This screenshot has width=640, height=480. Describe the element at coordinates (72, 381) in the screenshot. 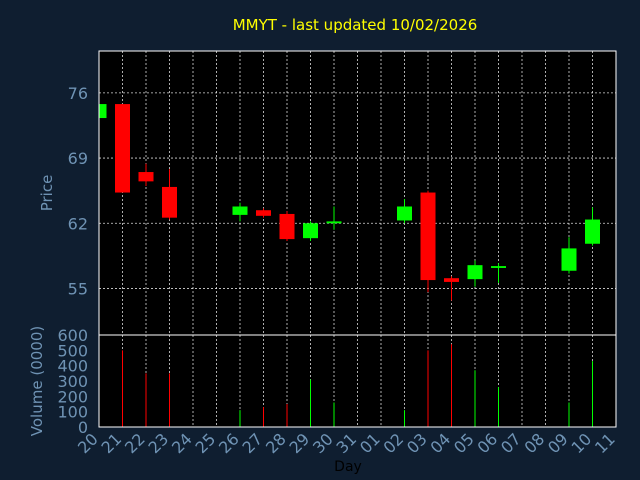

I see `volume-tick-label: 300` at that location.